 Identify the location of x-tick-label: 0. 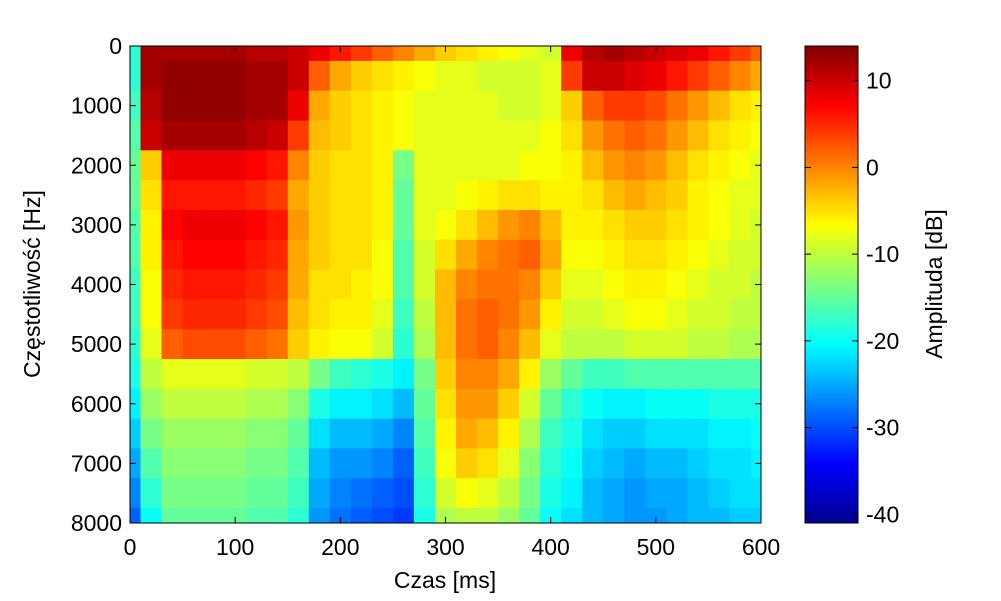
(130, 547).